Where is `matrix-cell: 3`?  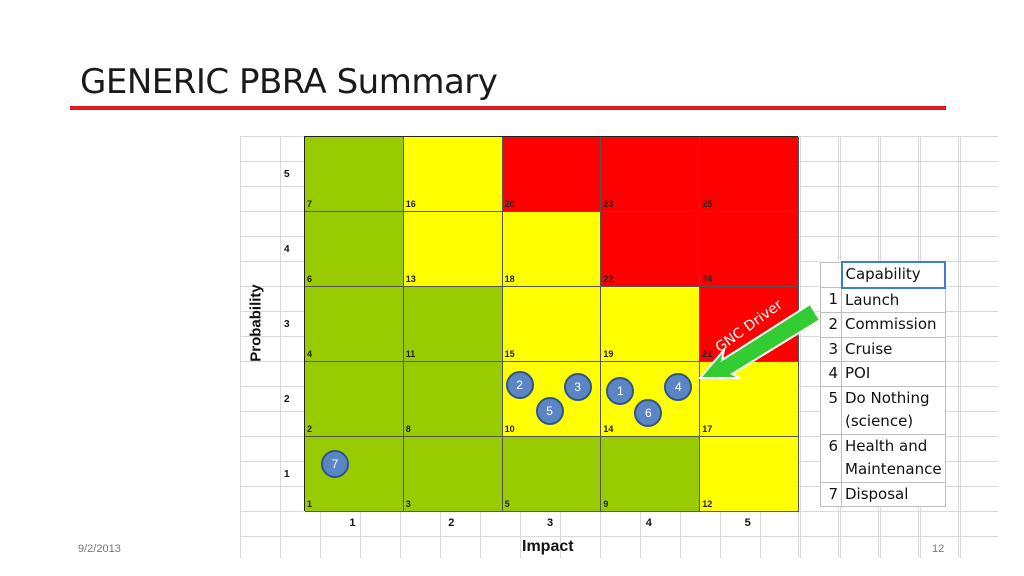
matrix-cell: 3 is located at coordinates (453, 474).